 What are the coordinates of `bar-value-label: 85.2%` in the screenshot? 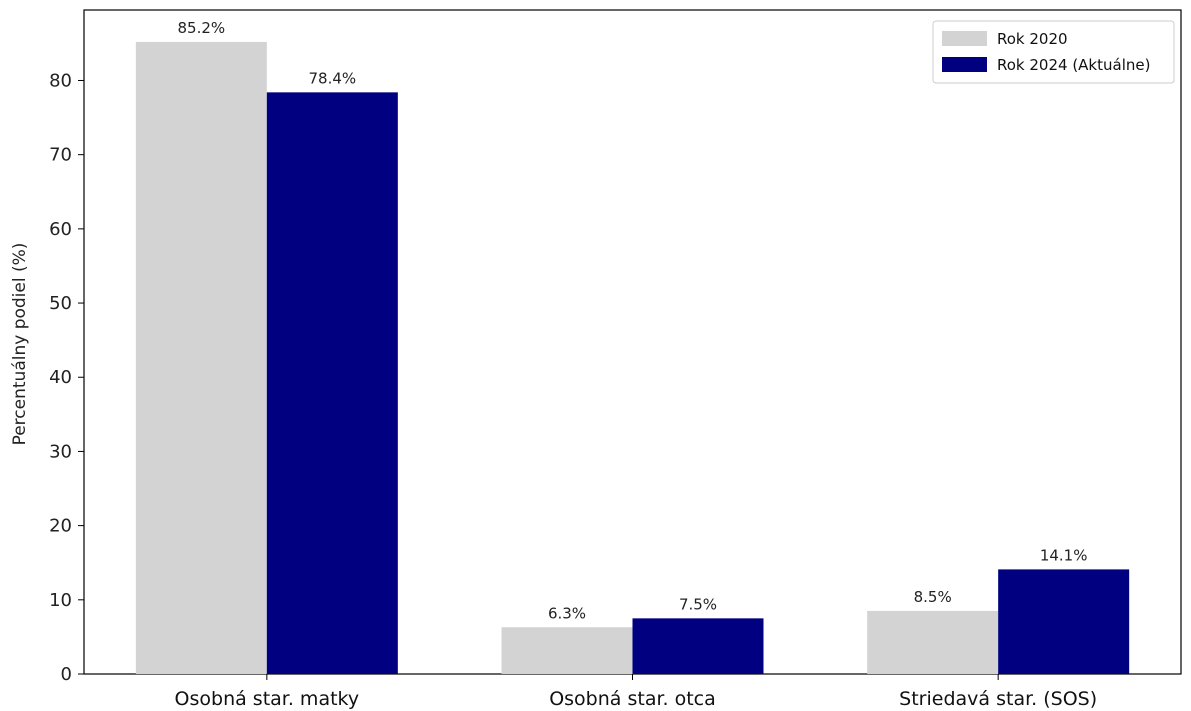 It's located at (202, 28).